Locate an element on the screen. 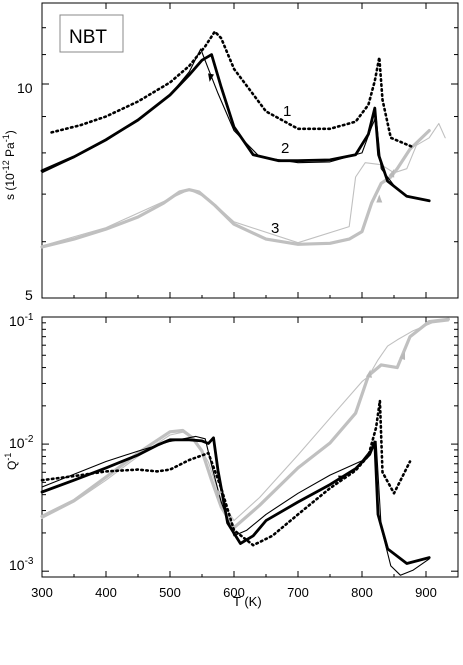 This screenshot has height=665, width=463. bottom-arrow-3a is located at coordinates (219, 494).